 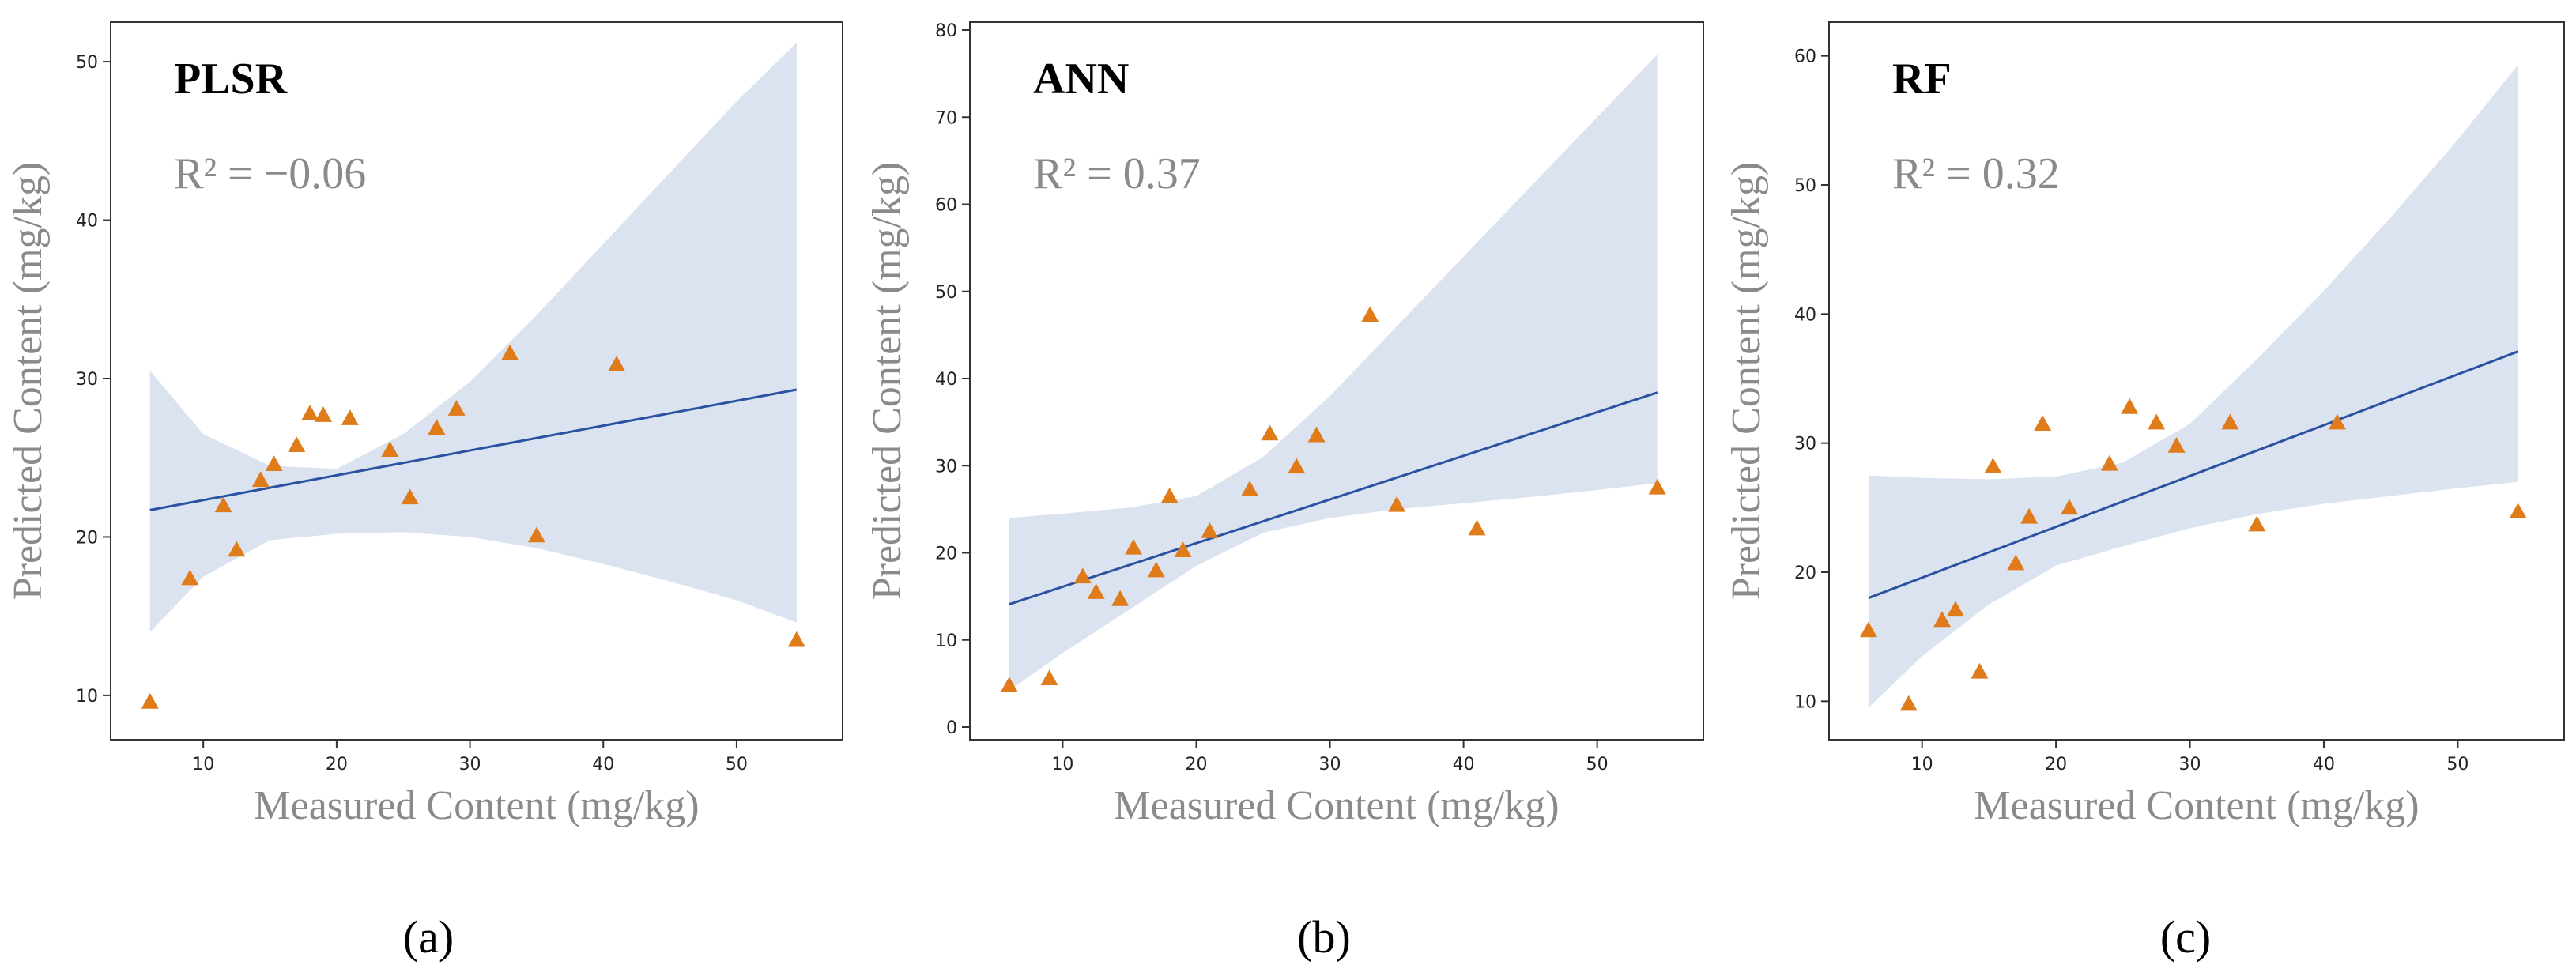 I want to click on model-title: ANN, so click(x=1081, y=79).